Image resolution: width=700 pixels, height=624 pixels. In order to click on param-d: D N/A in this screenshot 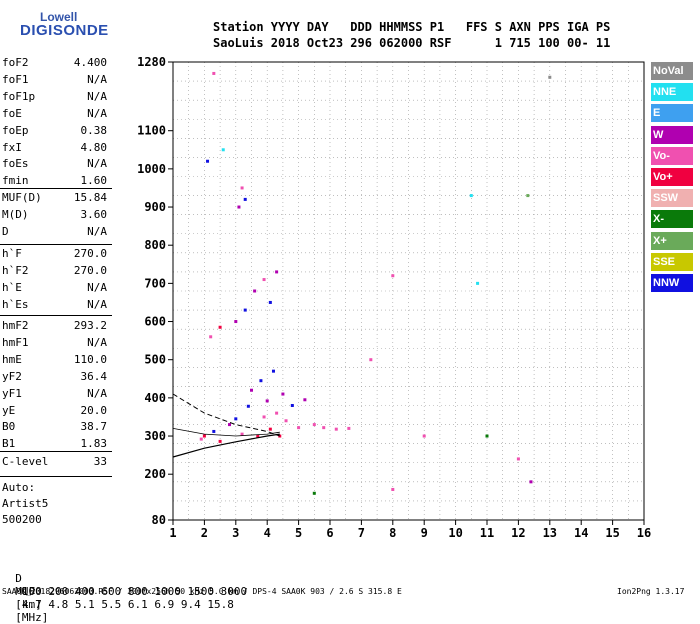, I will do `click(54, 233)`.